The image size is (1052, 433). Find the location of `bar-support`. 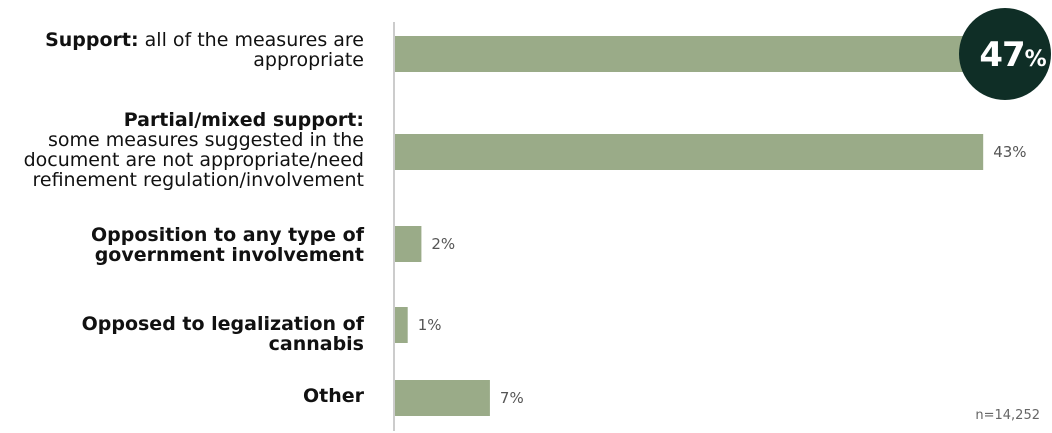

bar-support is located at coordinates (716, 54).